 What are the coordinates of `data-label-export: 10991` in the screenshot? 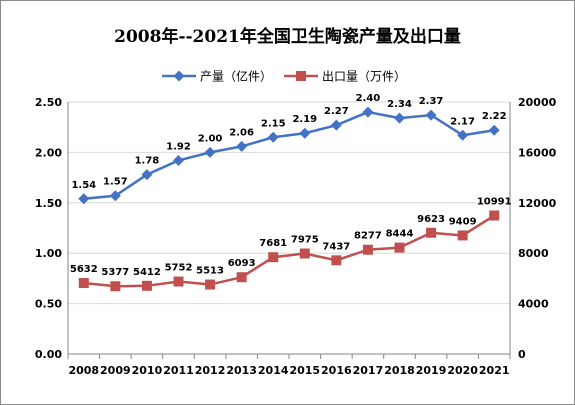 It's located at (494, 202).